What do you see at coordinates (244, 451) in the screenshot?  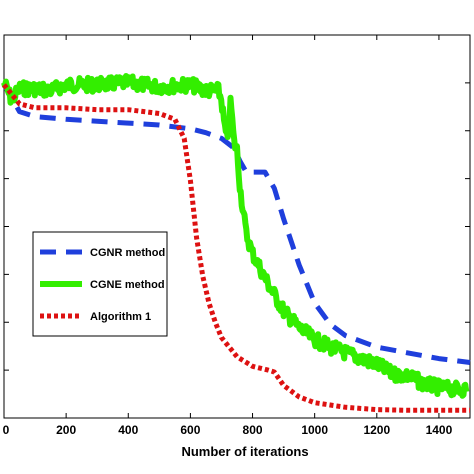 I see `x-axis-title: Number of iterations` at bounding box center [244, 451].